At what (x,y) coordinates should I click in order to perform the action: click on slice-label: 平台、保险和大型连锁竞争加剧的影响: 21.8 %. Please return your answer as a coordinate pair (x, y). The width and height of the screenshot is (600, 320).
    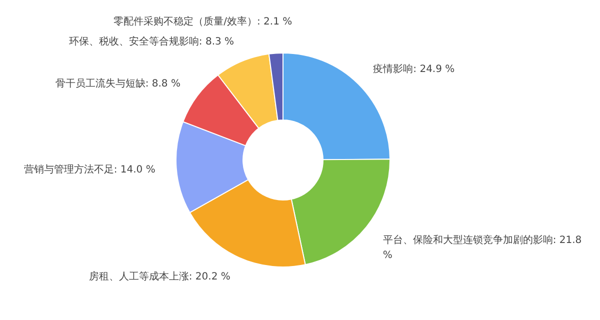
    Looking at the image, I should click on (482, 248).